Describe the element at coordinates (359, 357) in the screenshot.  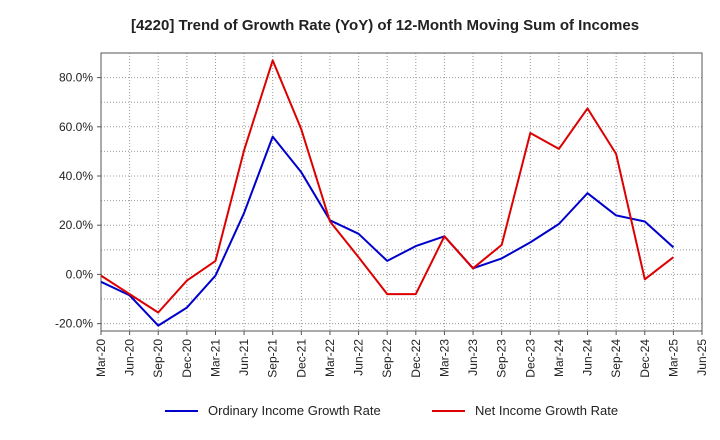
I see `x-tick-label: Jun-22` at that location.